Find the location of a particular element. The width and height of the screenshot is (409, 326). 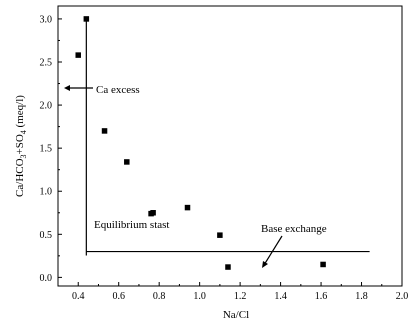

y-axis-title: Ca/HCO3+SO4 (meq/l) is located at coordinates (21, 146).